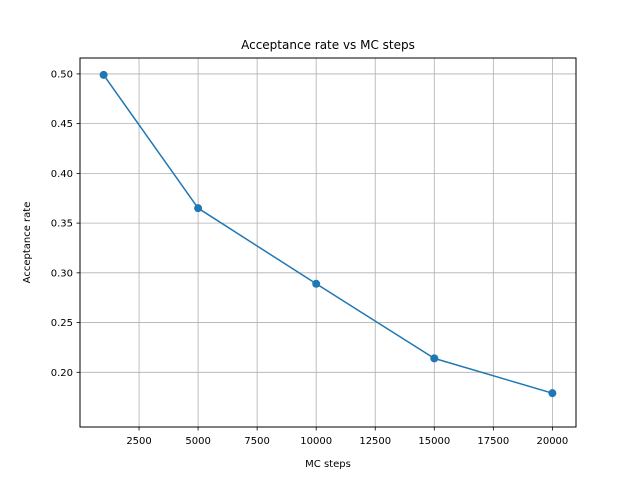 This screenshot has width=640, height=480. What do you see at coordinates (256, 441) in the screenshot?
I see `x-tick-label: 7500` at bounding box center [256, 441].